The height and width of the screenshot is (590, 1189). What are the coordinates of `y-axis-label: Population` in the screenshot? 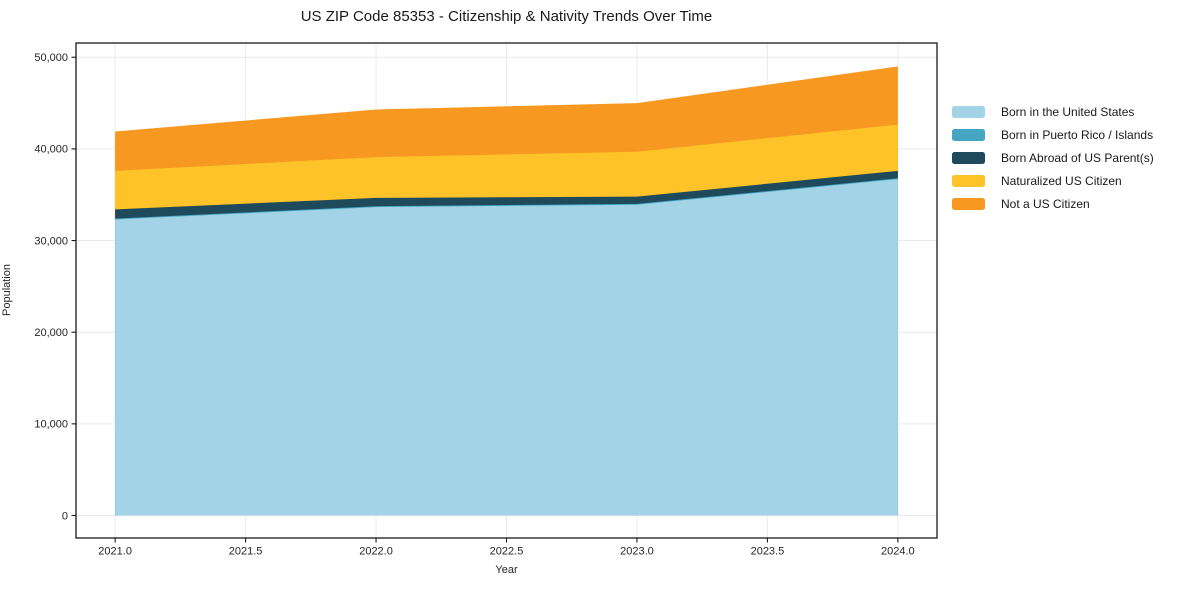 It's located at (7, 290).